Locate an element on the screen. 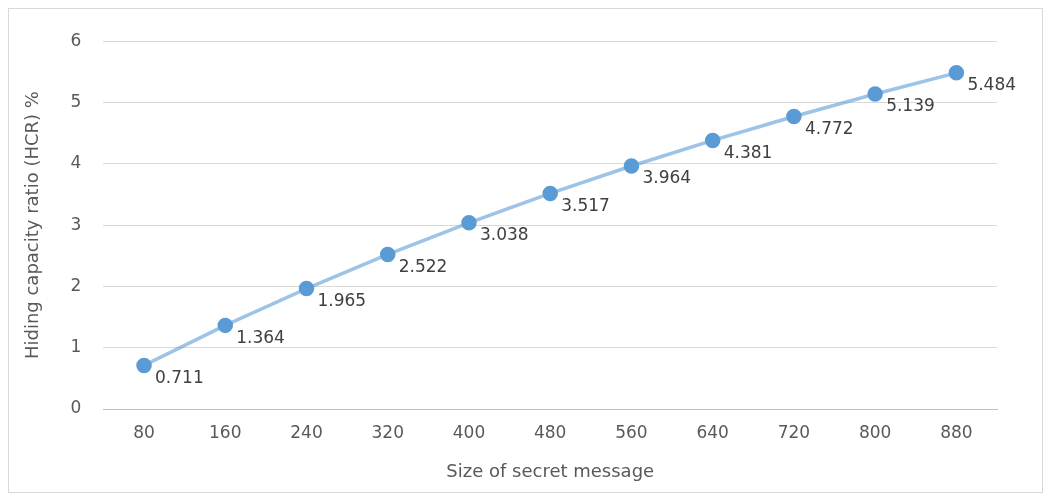 The height and width of the screenshot is (501, 1051). y-tick-label: 4 is located at coordinates (76, 162).